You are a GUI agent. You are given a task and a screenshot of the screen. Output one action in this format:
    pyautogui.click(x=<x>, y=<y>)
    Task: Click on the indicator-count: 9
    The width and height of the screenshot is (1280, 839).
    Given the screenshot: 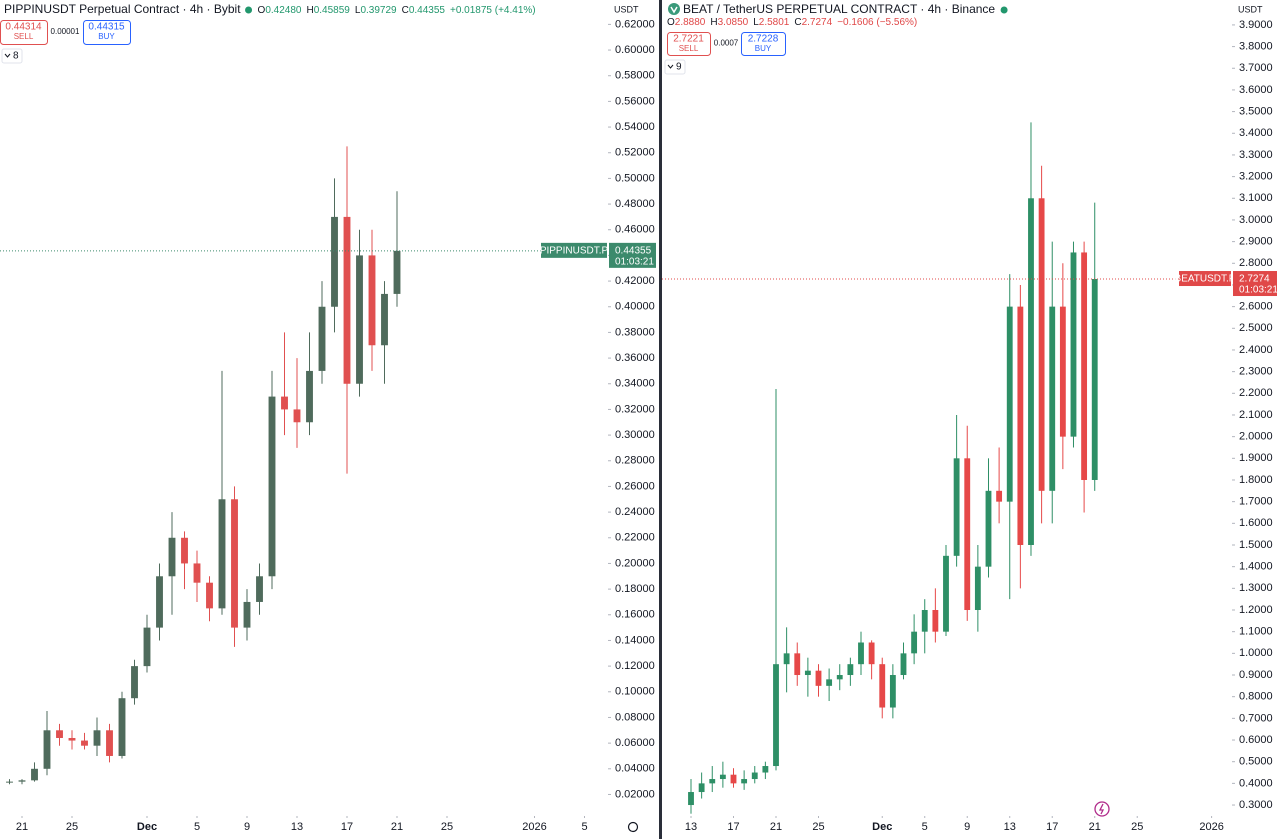 What is the action you would take?
    pyautogui.click(x=679, y=67)
    